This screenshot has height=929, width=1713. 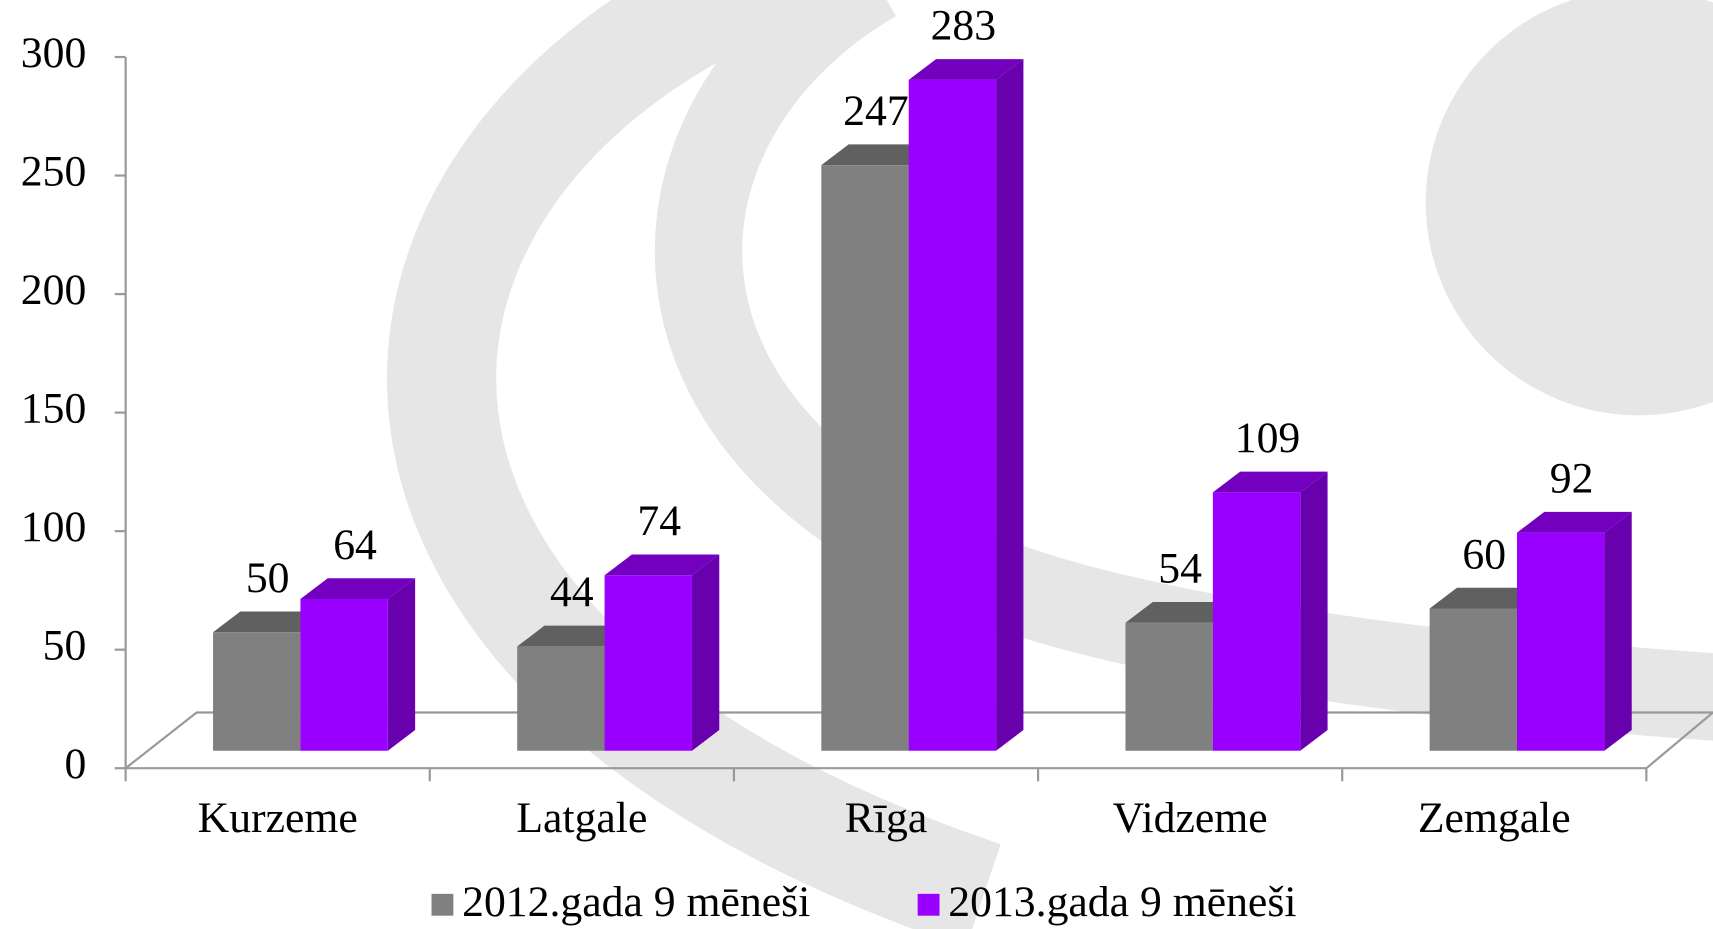 I want to click on data-label: 109, so click(x=1268, y=438).